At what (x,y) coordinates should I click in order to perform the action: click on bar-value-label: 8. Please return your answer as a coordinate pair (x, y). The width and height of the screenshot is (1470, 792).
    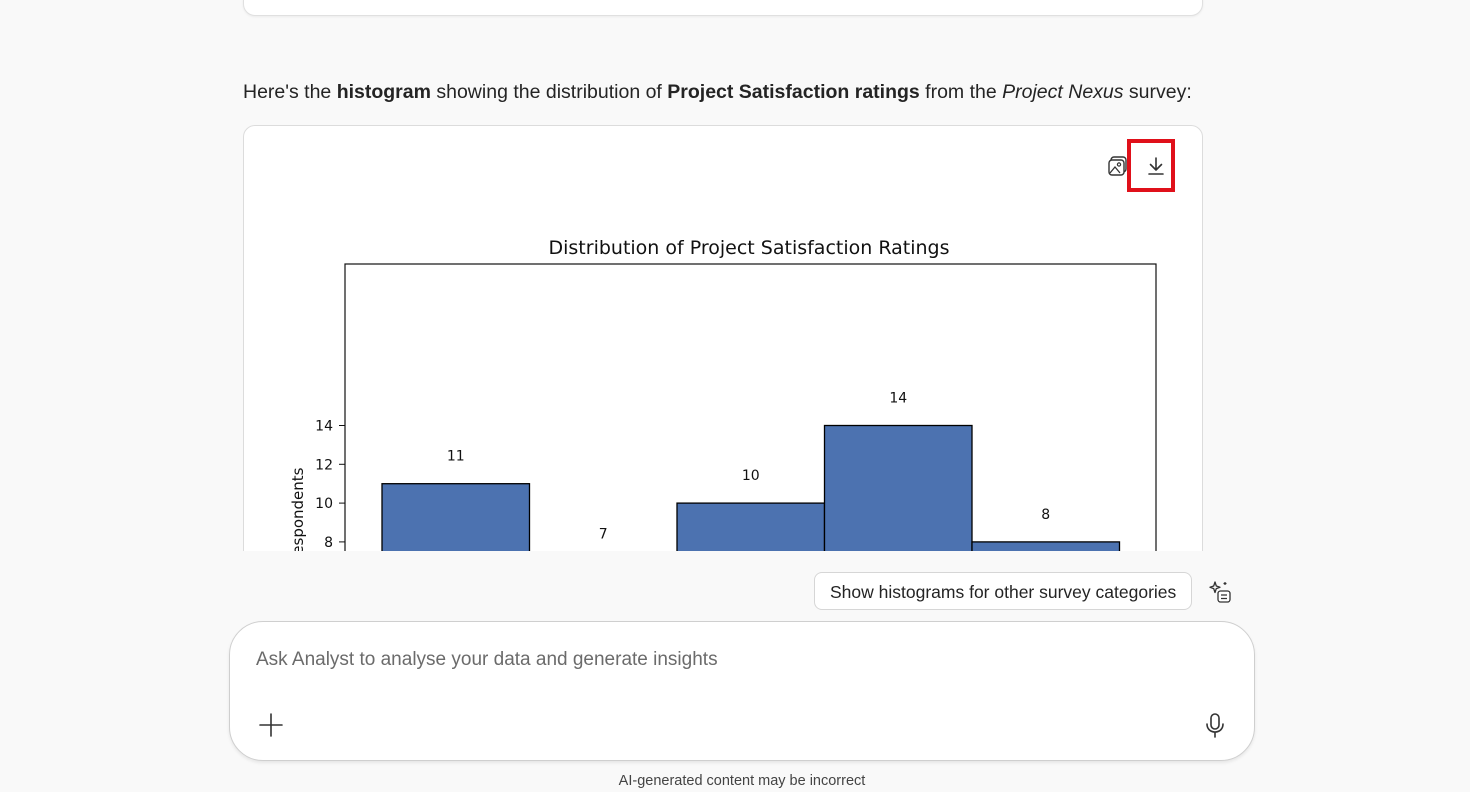
    Looking at the image, I should click on (1045, 515).